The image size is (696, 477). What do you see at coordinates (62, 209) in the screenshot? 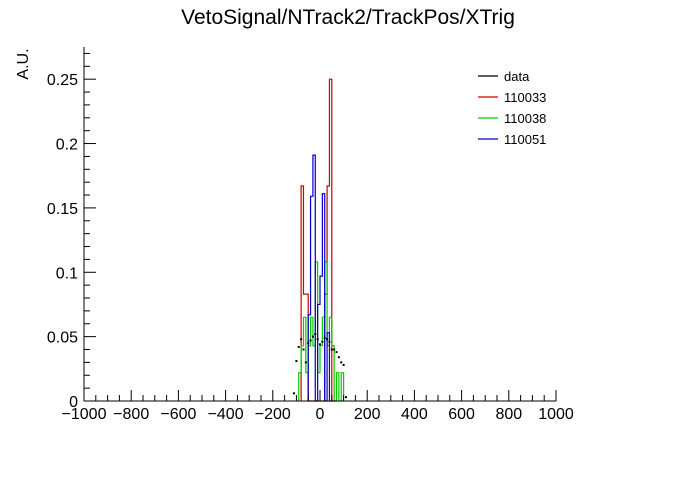
I see `y-tick-label: 0.15` at bounding box center [62, 209].